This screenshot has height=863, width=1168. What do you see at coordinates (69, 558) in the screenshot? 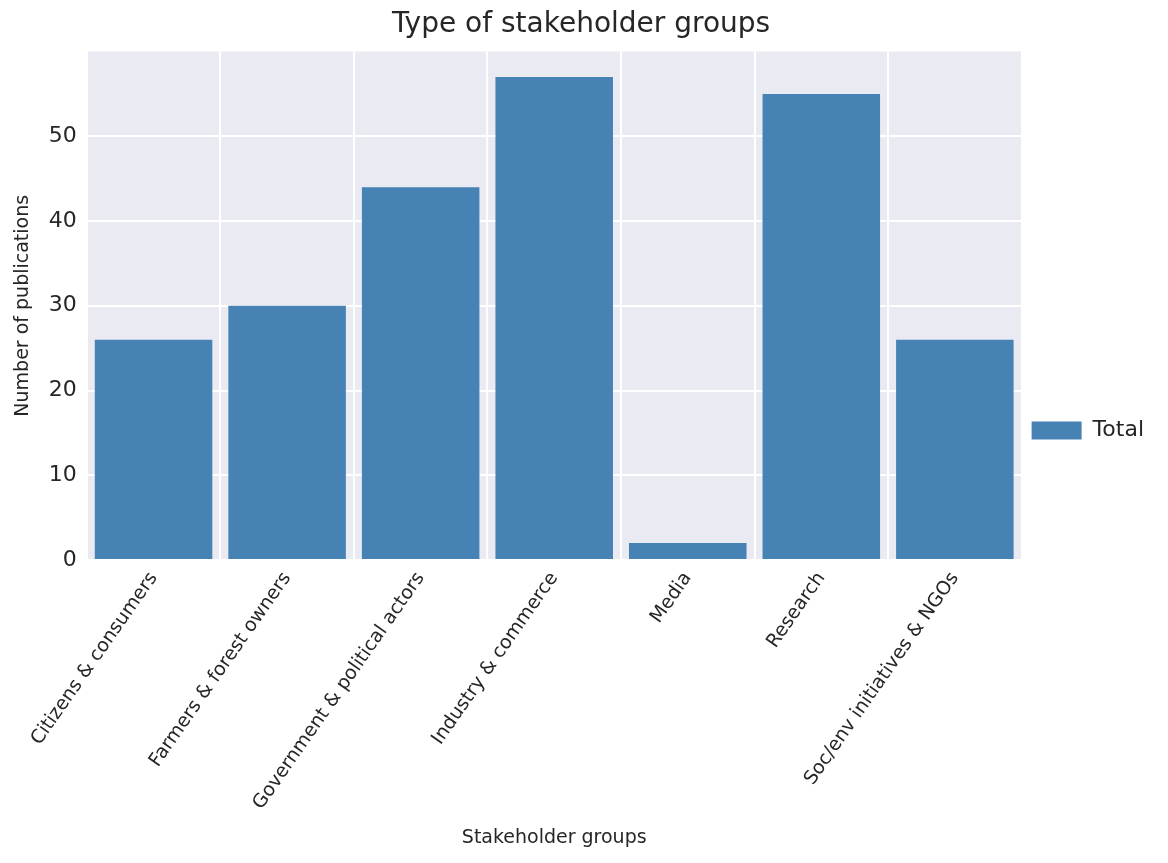
I see `y-tick-label: 0` at bounding box center [69, 558].